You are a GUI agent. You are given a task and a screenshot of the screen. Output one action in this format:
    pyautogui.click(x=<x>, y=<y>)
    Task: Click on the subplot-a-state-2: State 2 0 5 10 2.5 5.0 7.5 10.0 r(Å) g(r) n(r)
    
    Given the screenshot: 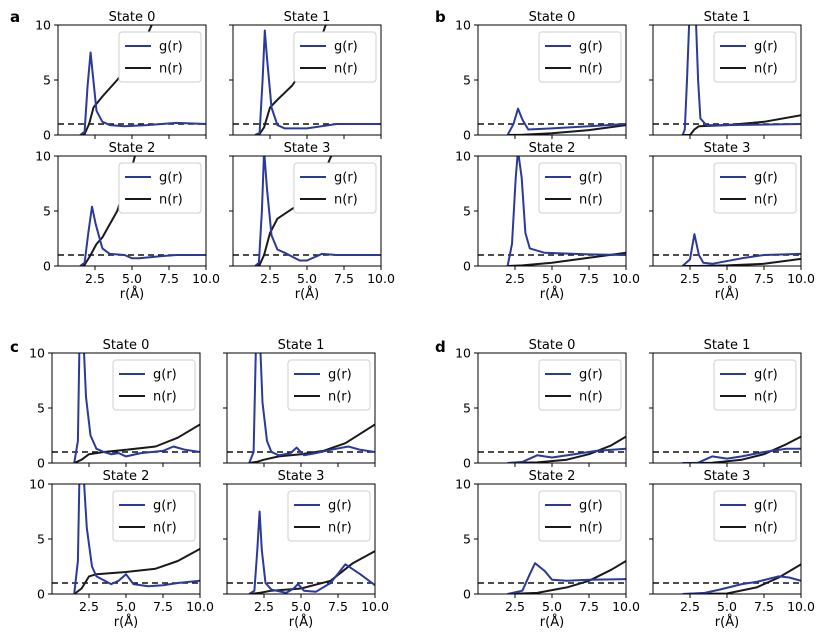 What is the action you would take?
    pyautogui.click(x=127, y=221)
    